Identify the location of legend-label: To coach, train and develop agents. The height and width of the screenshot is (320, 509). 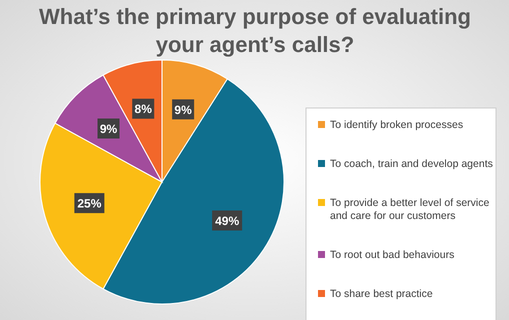
(411, 164).